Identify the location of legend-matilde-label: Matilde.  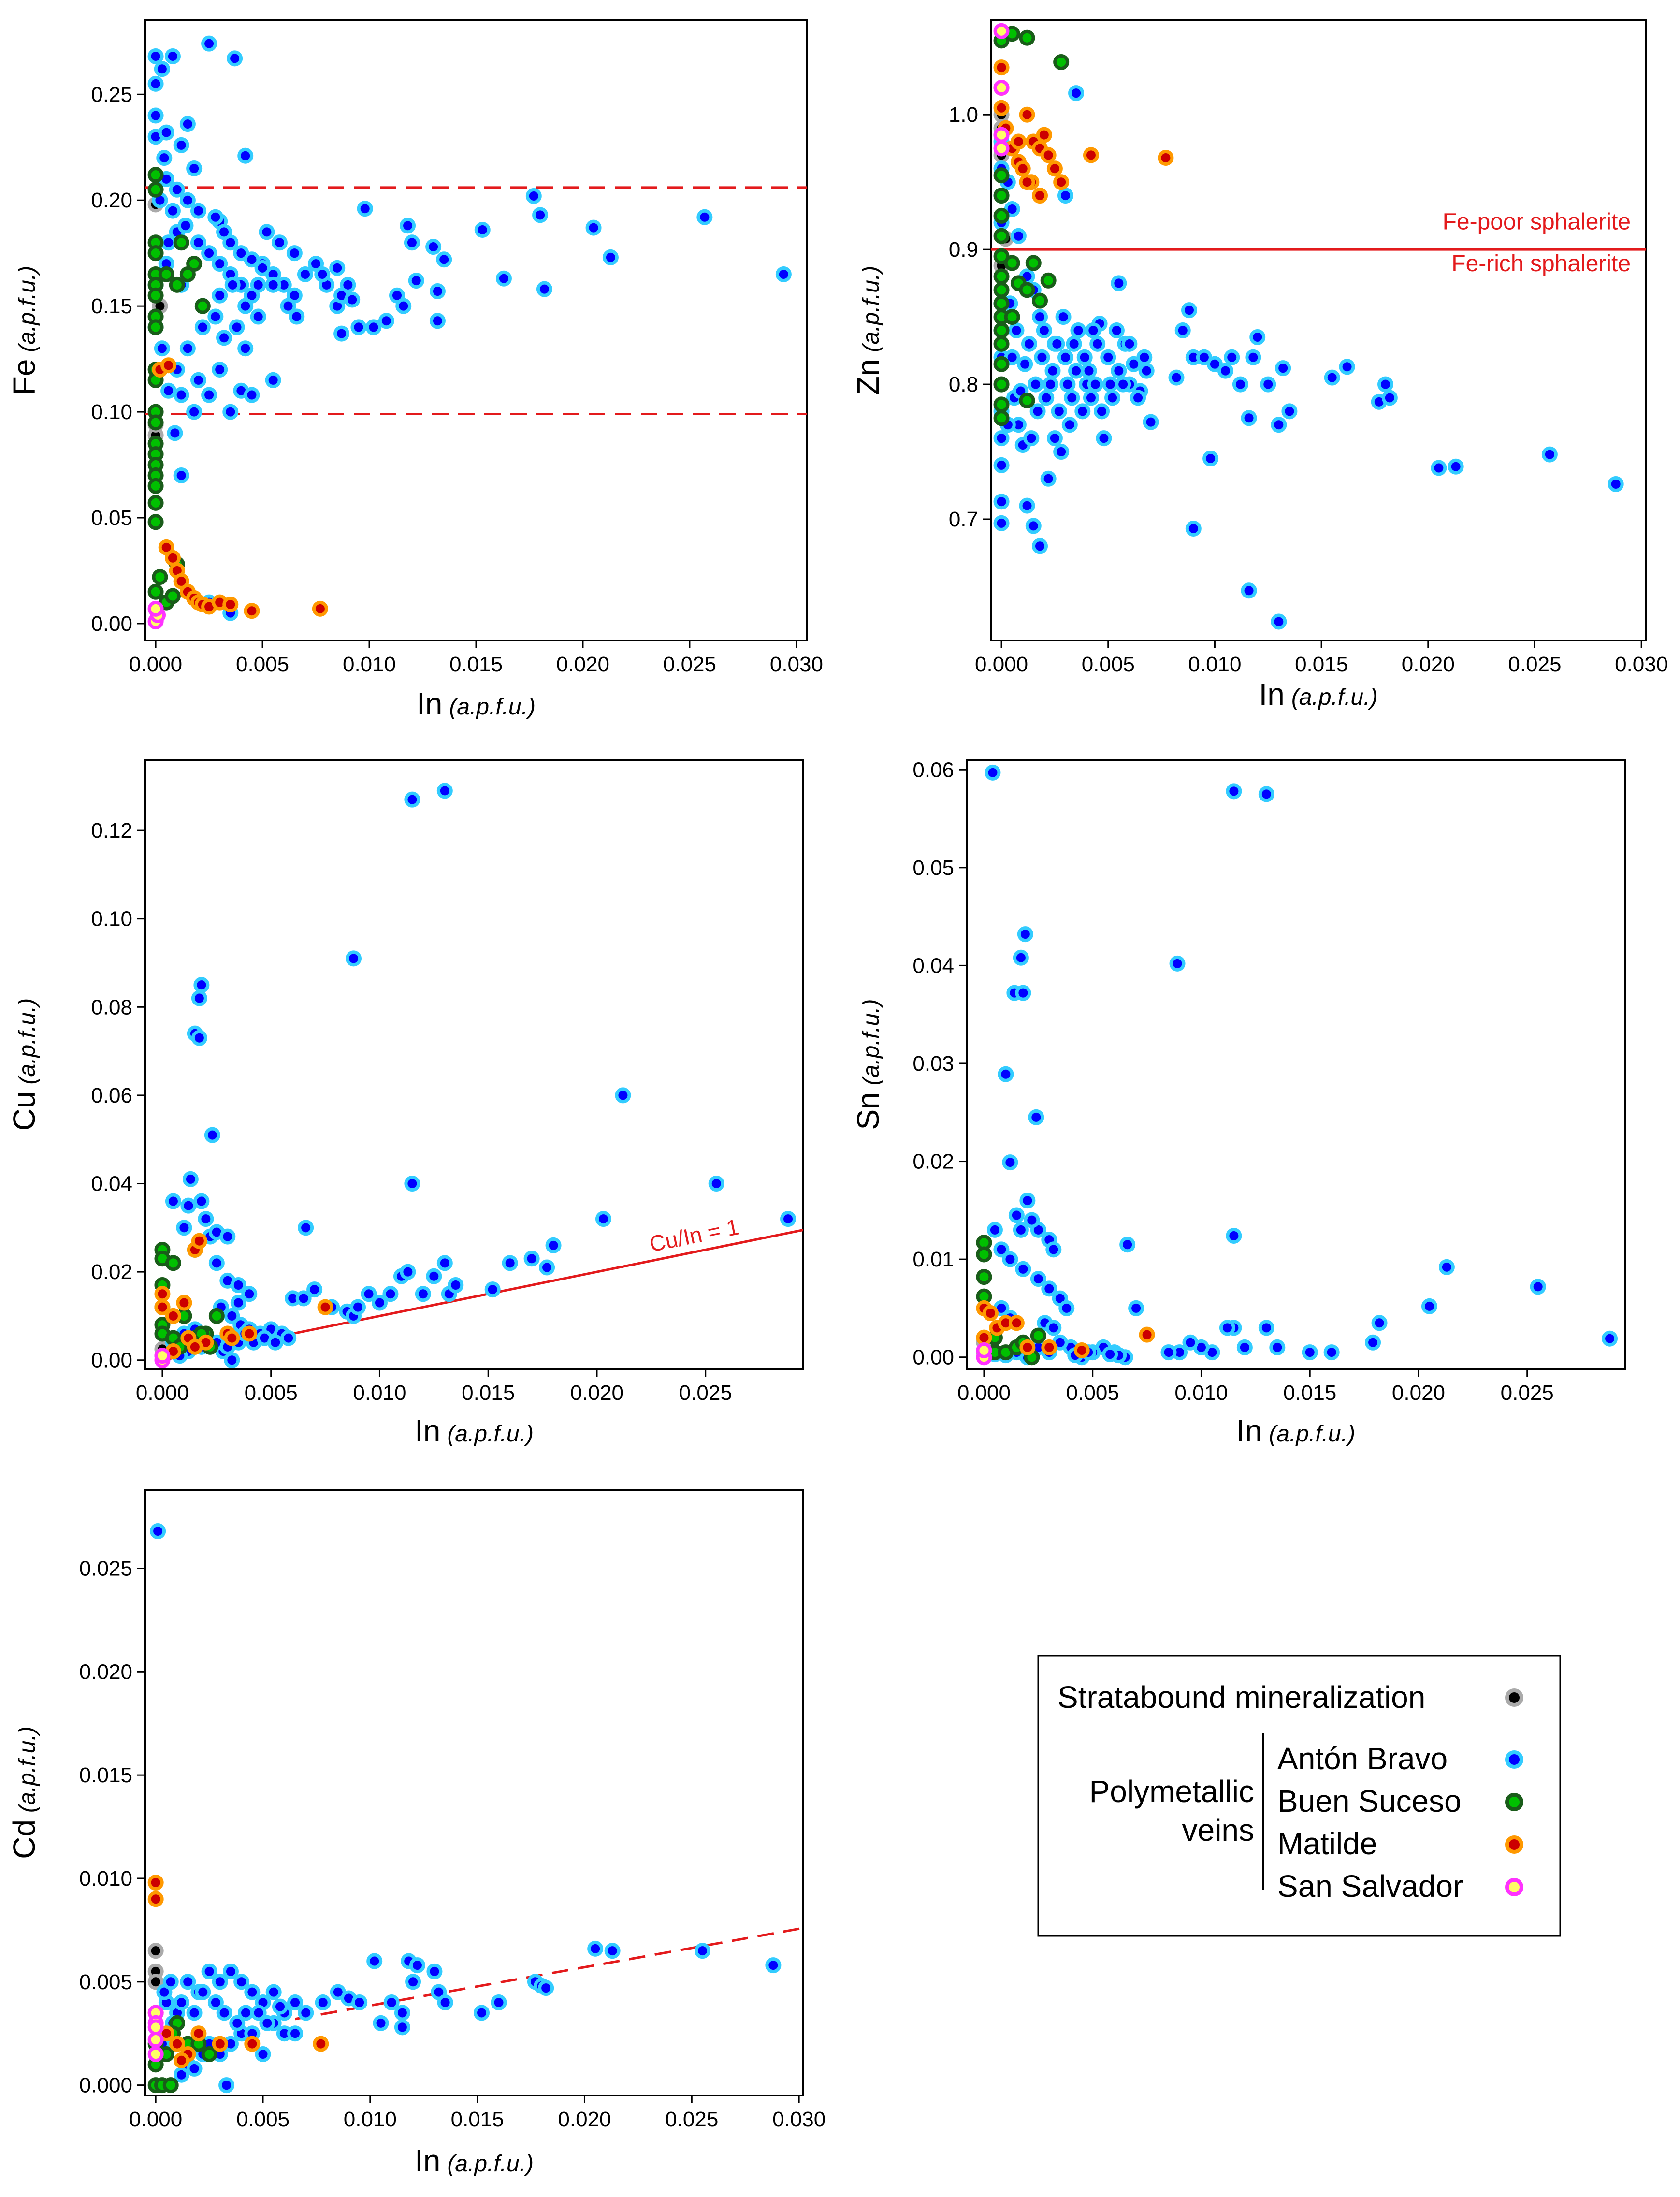
(1327, 1844).